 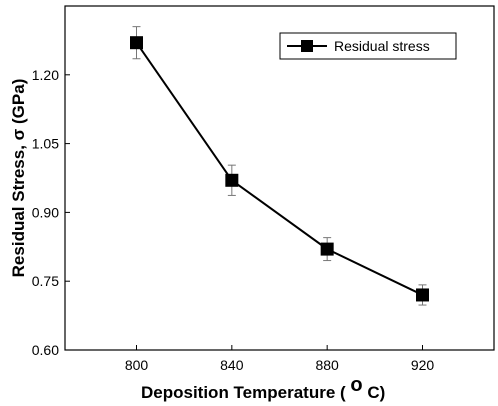 What do you see at coordinates (45, 212) in the screenshot?
I see `y-tick-label: 0.90` at bounding box center [45, 212].